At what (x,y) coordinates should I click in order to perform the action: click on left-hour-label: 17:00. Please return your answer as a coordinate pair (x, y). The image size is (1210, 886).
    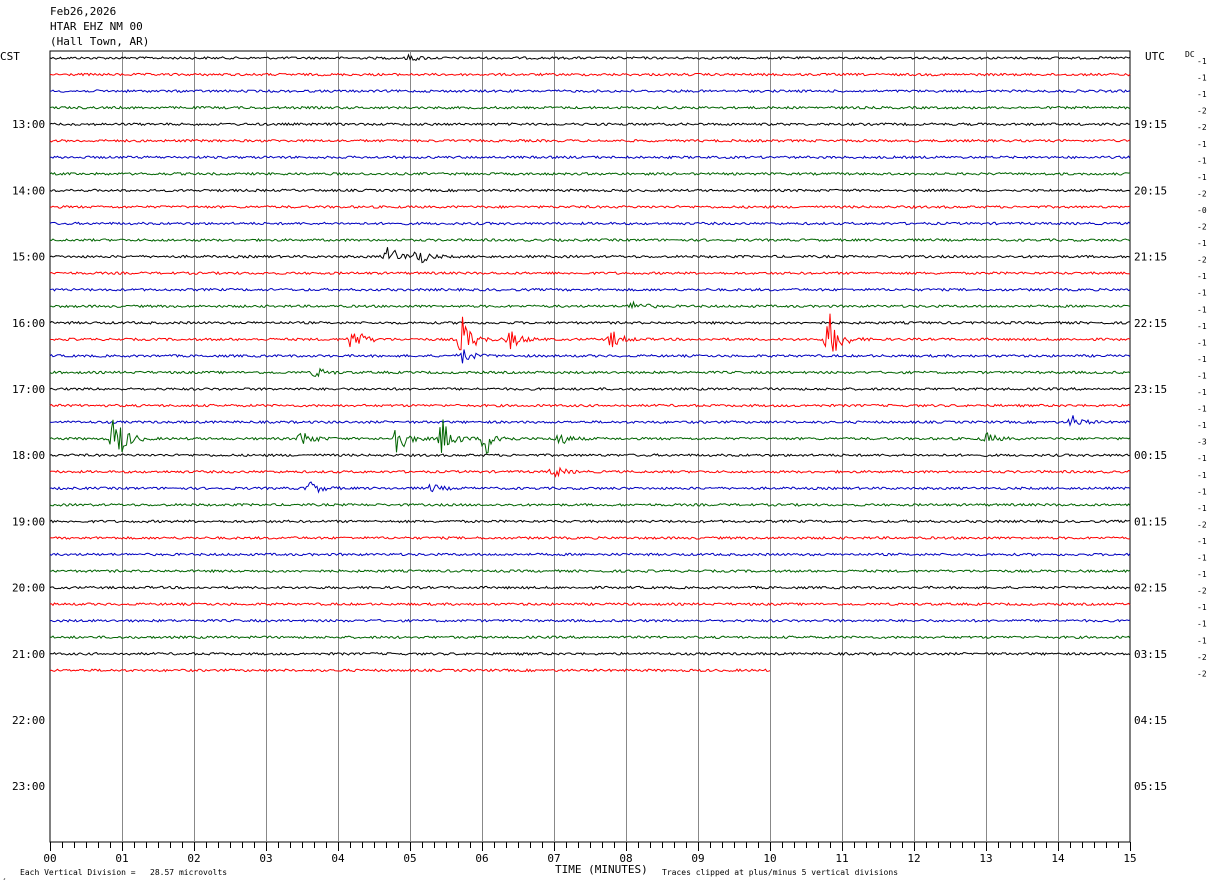
    Looking at the image, I should click on (28, 389).